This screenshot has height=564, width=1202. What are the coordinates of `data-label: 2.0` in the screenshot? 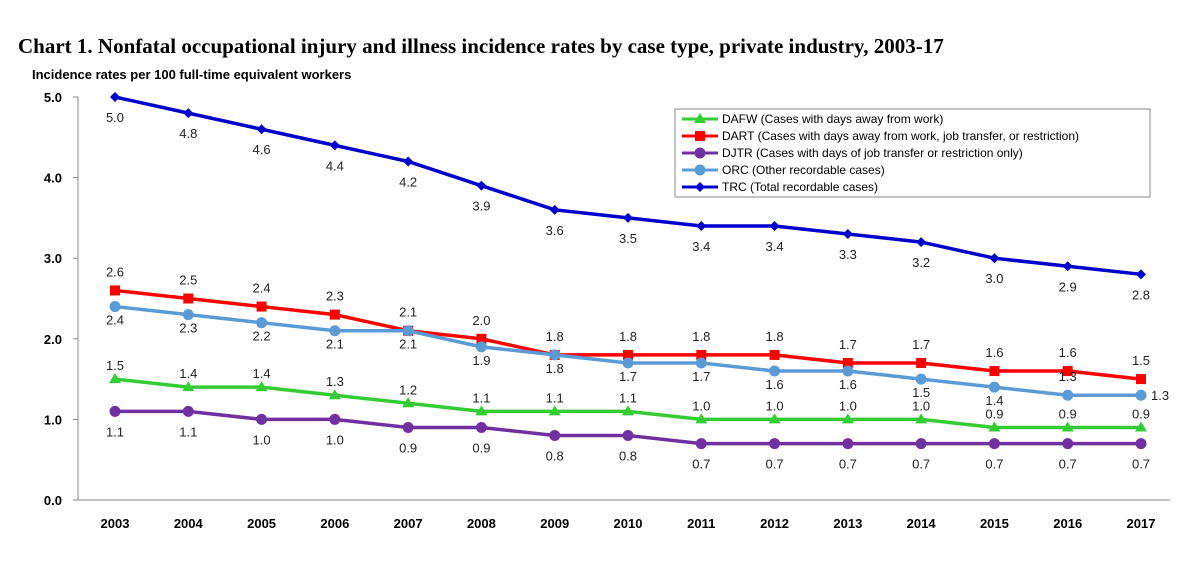 It's located at (481, 320).